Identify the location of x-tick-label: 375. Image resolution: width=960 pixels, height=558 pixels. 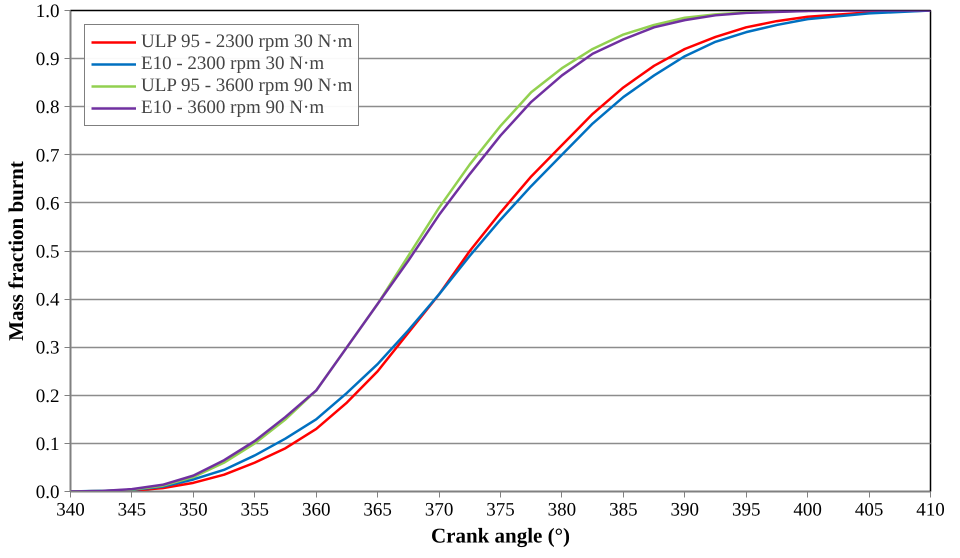
(500, 510).